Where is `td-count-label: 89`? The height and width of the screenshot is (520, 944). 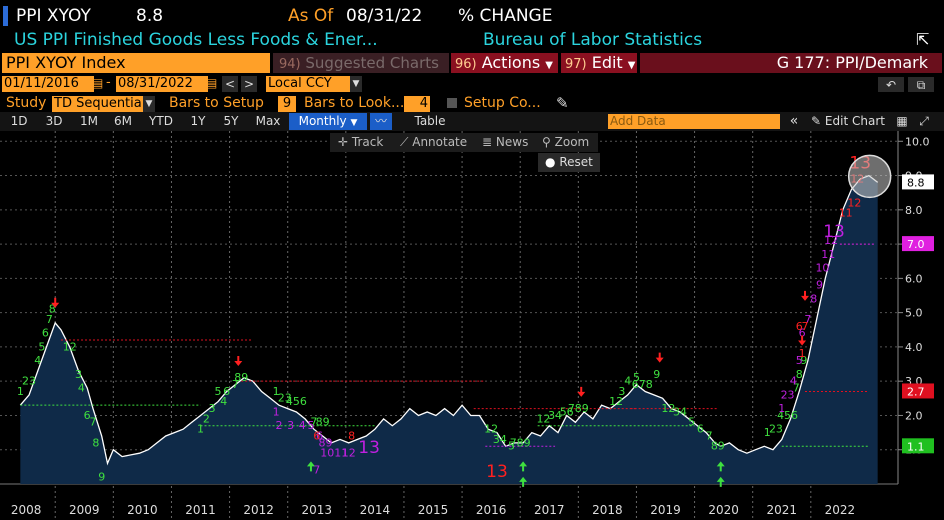 td-count-label: 89 is located at coordinates (718, 446).